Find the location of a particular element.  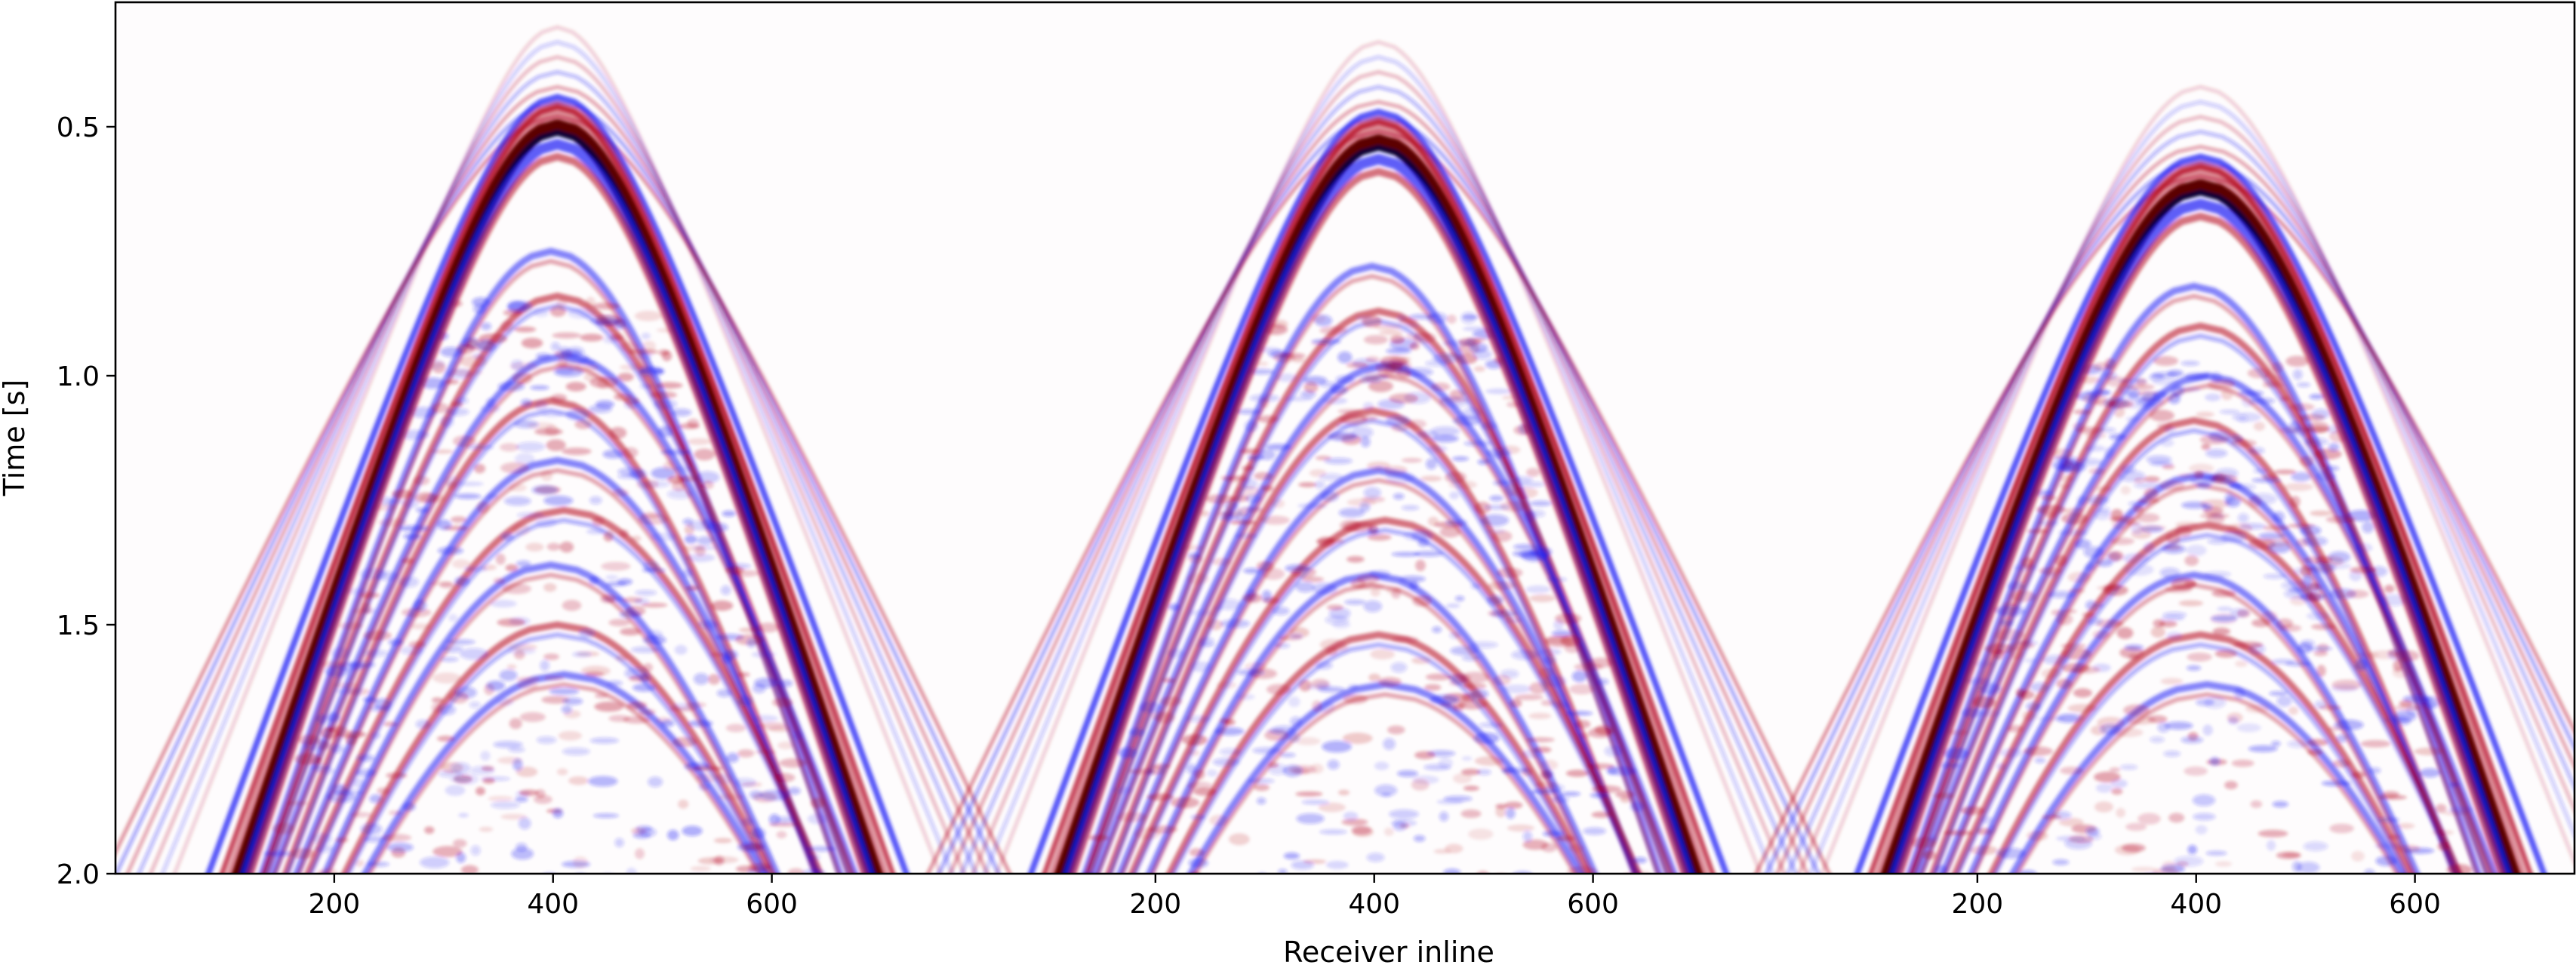

y-tick-label: 2.0 is located at coordinates (78, 874).